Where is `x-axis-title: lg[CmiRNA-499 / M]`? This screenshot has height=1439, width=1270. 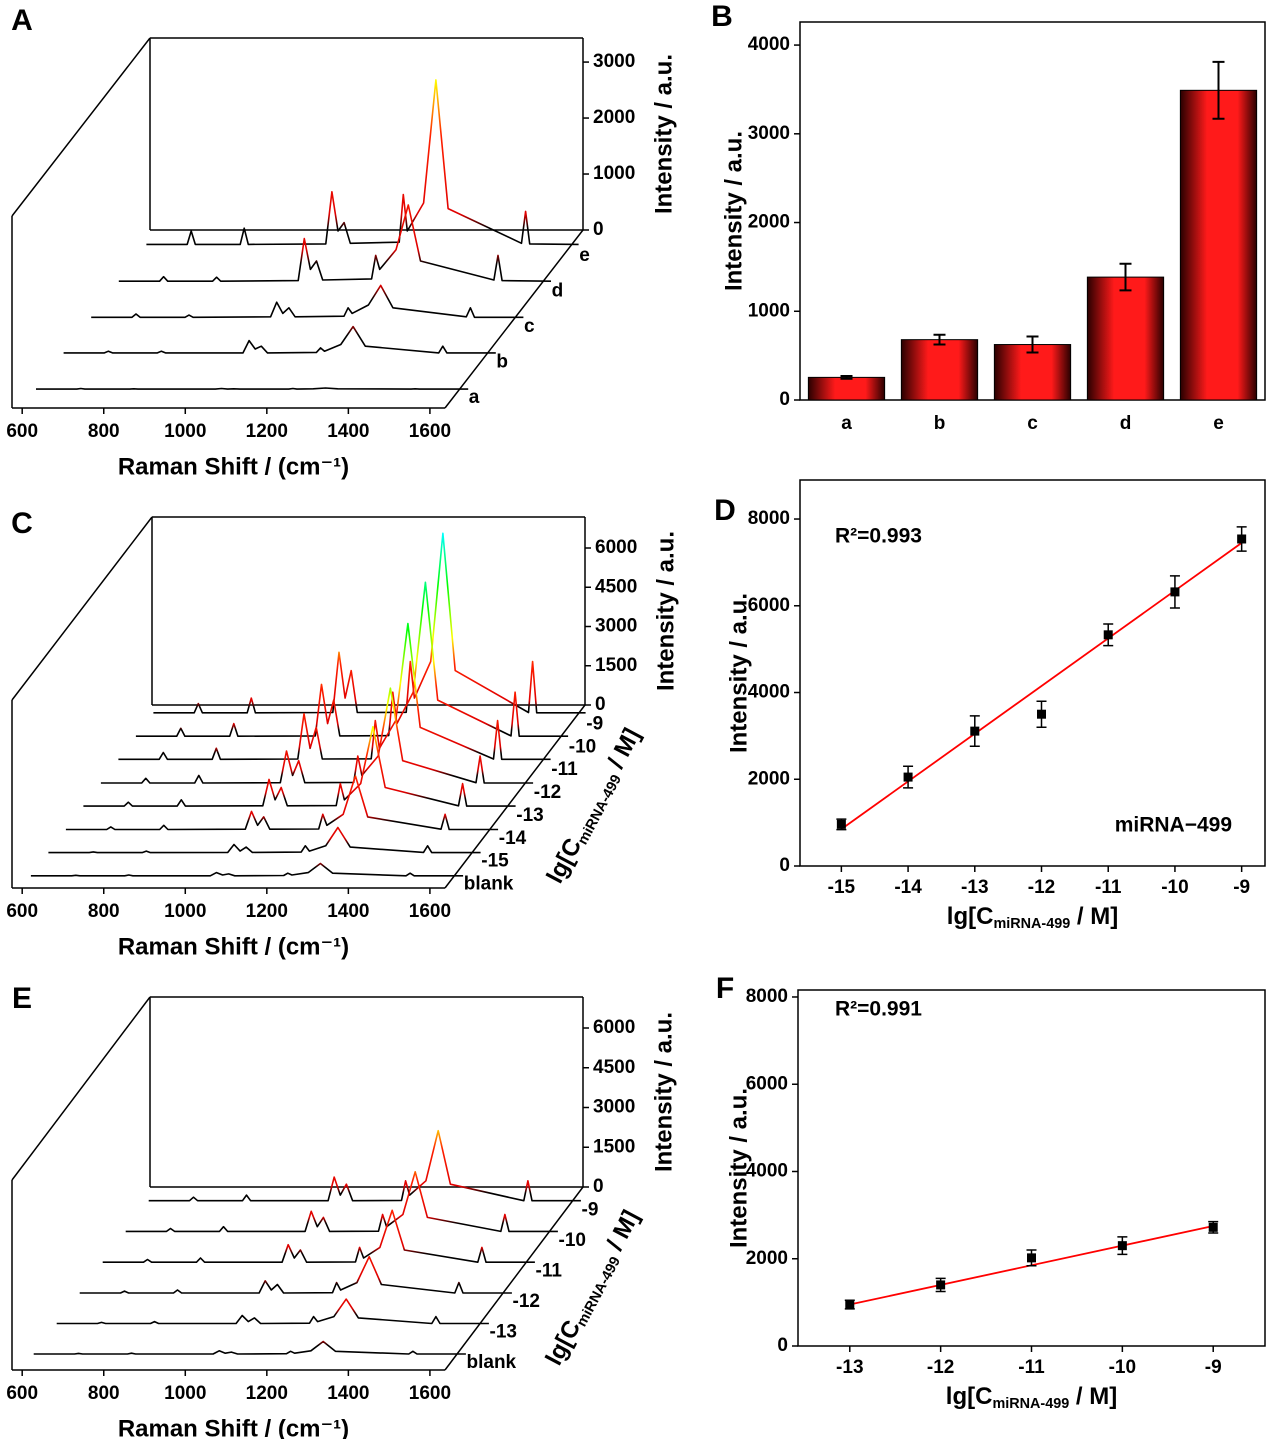
x-axis-title: lg[CmiRNA-499 / M] is located at coordinates (1031, 1397).